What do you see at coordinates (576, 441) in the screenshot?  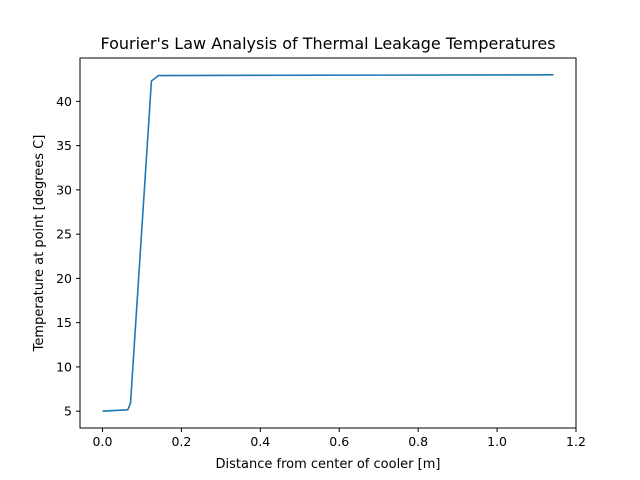 I see `x-tick-label: 1.2` at bounding box center [576, 441].